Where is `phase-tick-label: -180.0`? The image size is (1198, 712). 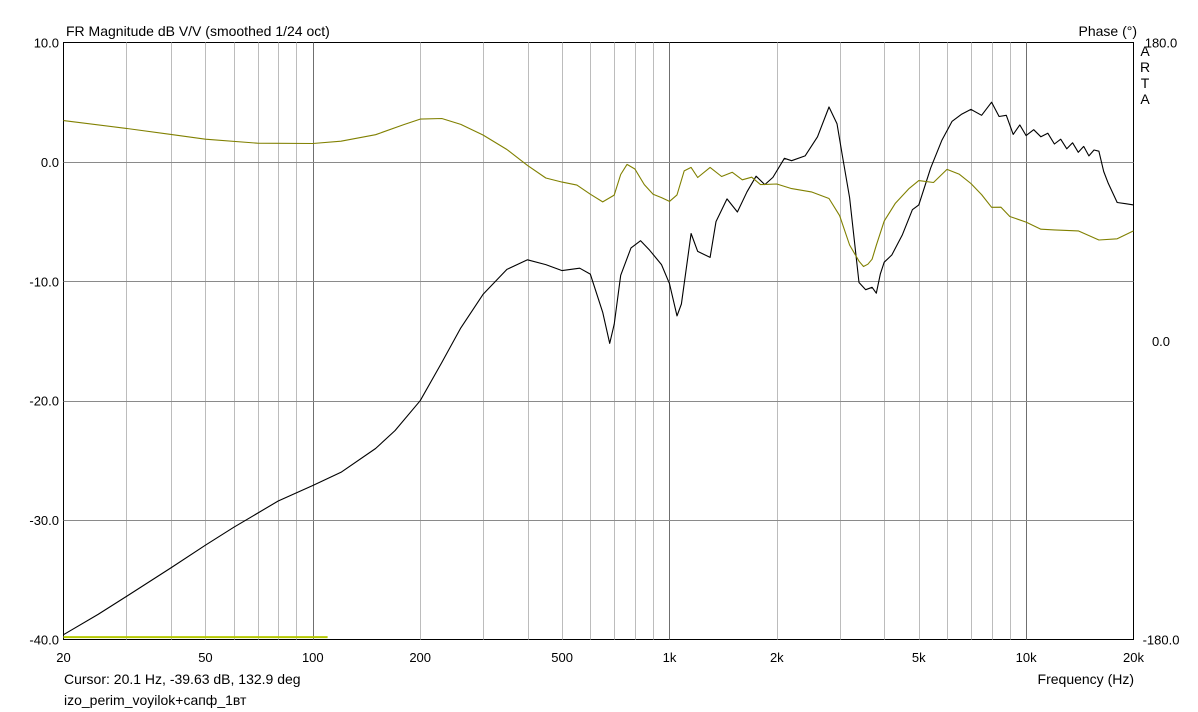 phase-tick-label: -180.0 is located at coordinates (1161, 640).